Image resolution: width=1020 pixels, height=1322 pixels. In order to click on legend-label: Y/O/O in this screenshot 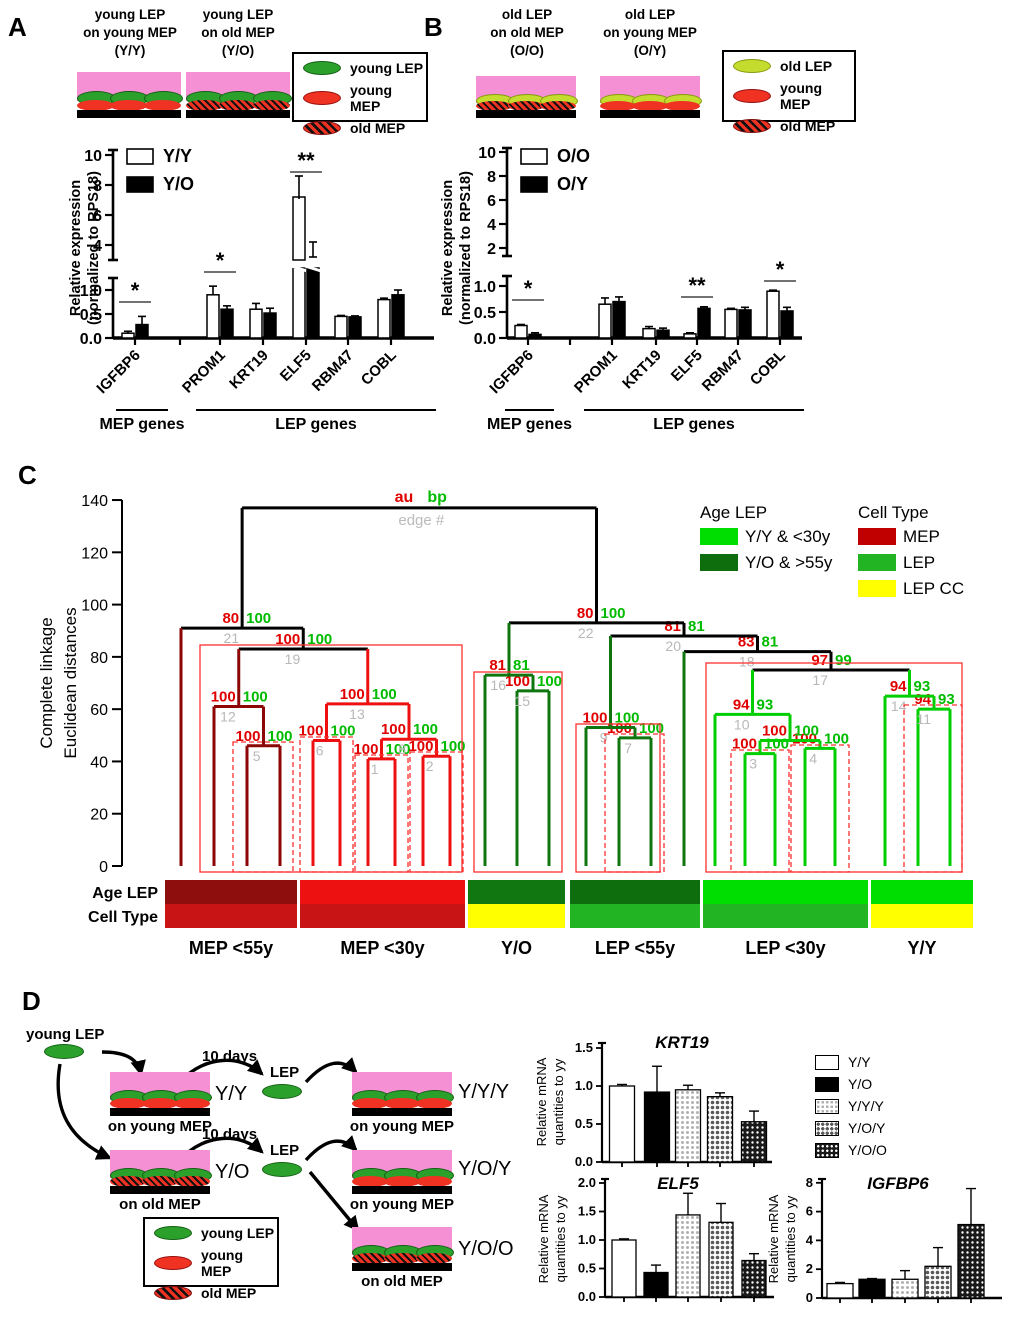, I will do `click(867, 1150)`.